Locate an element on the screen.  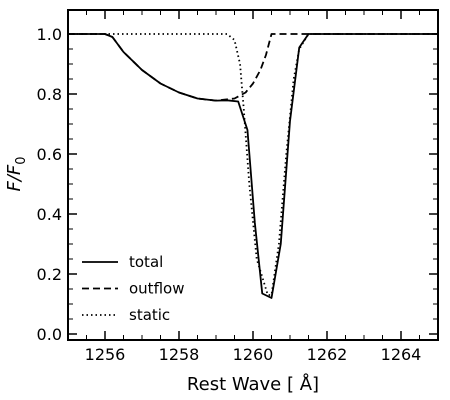
x-tick-label: 1258 is located at coordinates (179, 354).